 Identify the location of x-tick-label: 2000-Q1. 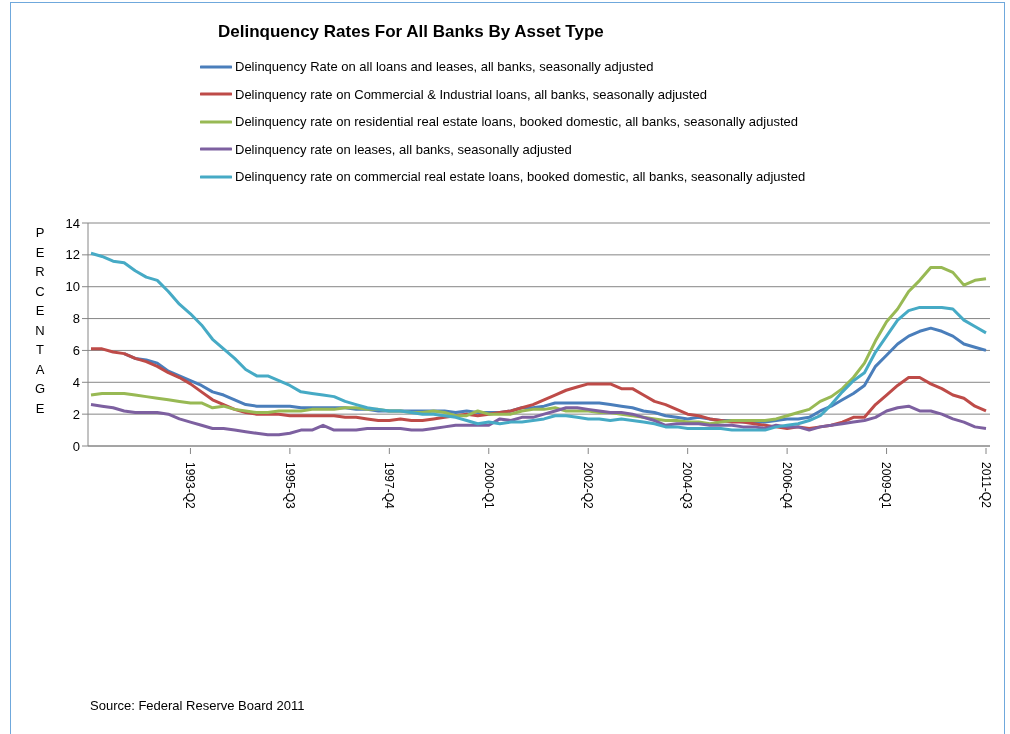
(488, 486).